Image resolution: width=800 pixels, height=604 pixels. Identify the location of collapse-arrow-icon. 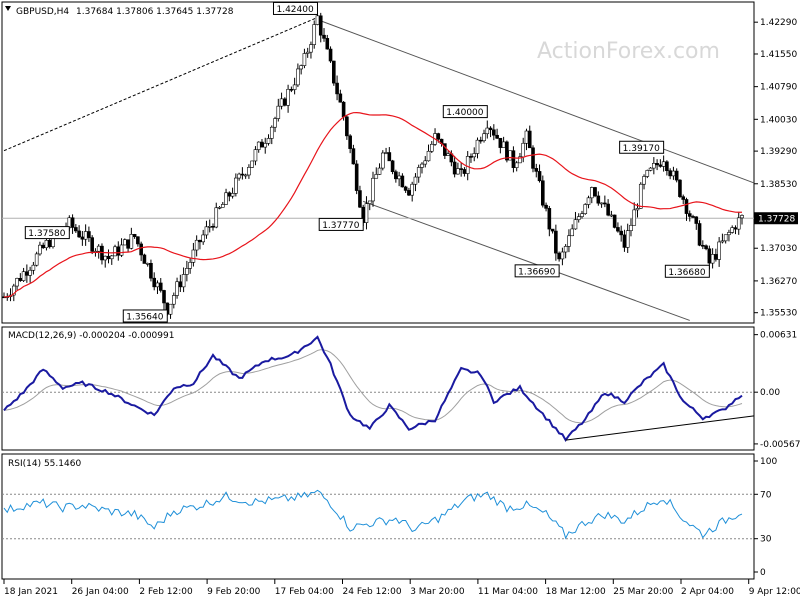
(8, 8).